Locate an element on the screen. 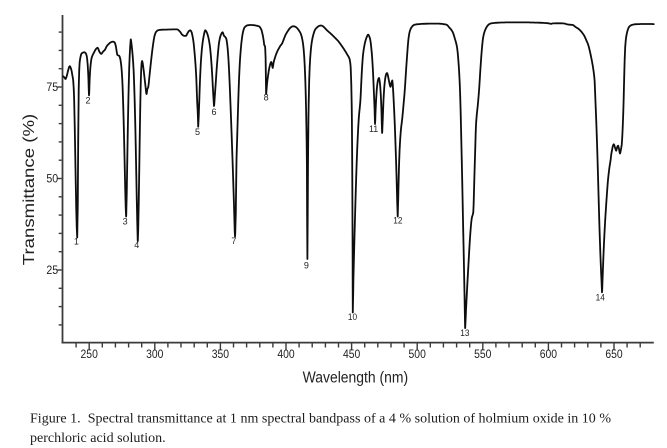 Image resolution: width=667 pixels, height=448 pixels. svg-text: Wavelength (nm) is located at coordinates (356, 377).